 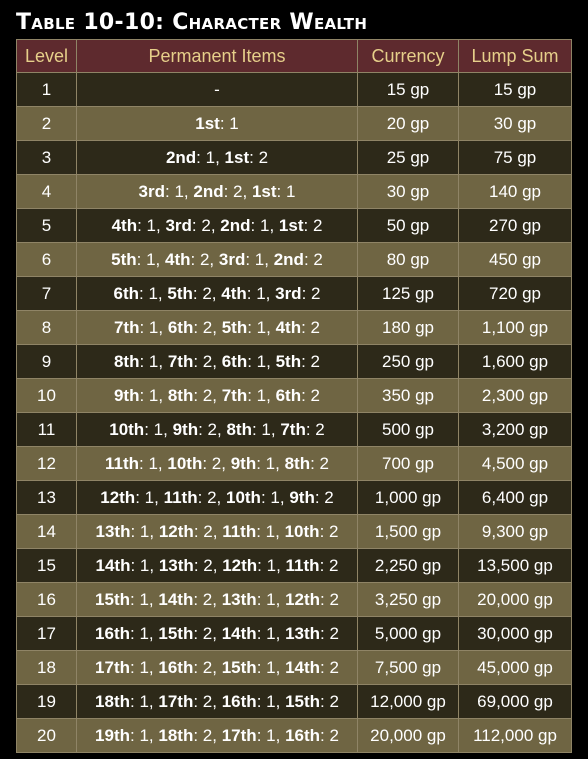 What do you see at coordinates (303, 633) in the screenshot?
I see `item-slot: 13th` at bounding box center [303, 633].